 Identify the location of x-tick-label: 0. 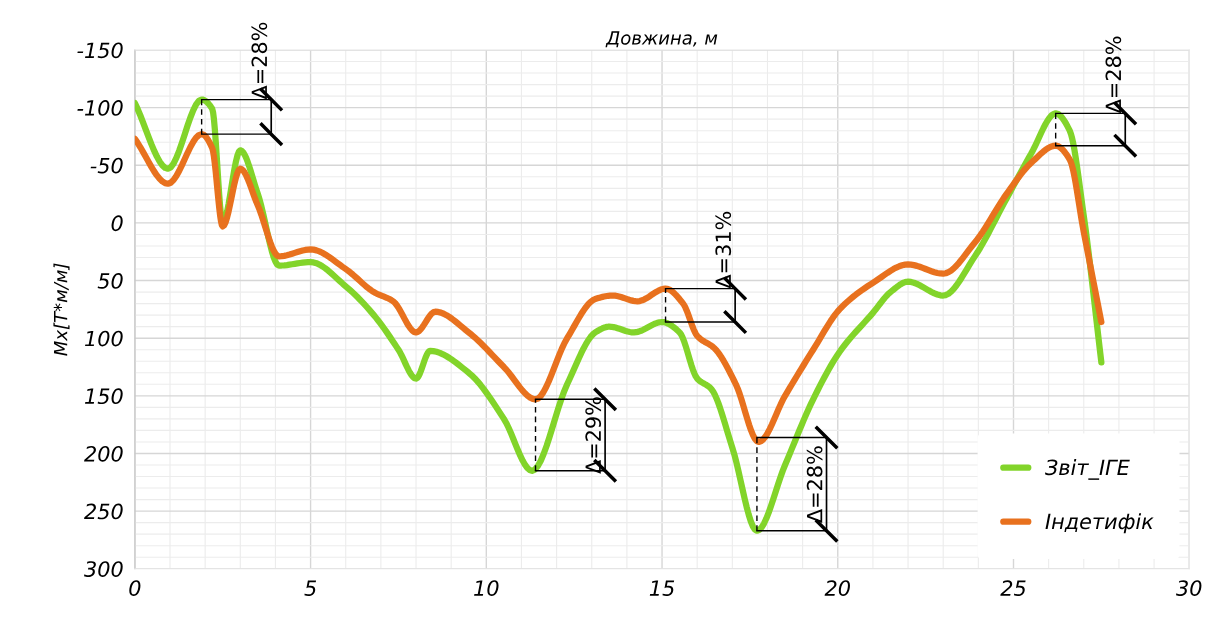
(135, 588).